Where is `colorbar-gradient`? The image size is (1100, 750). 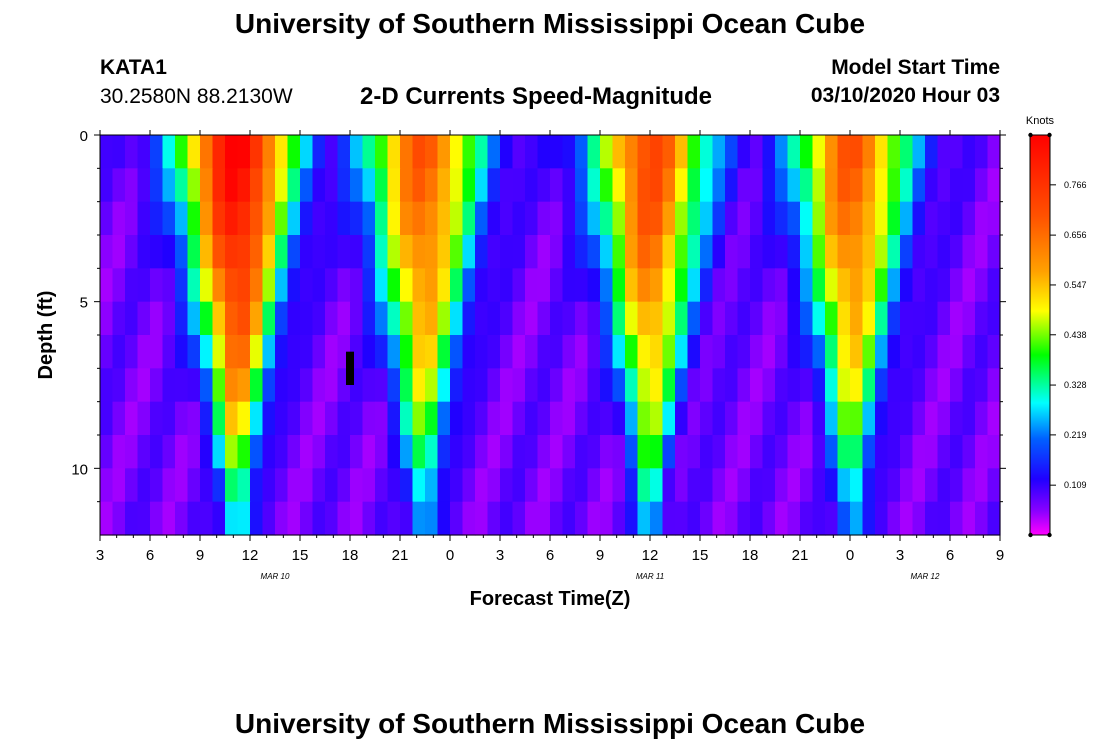 colorbar-gradient is located at coordinates (1040, 335).